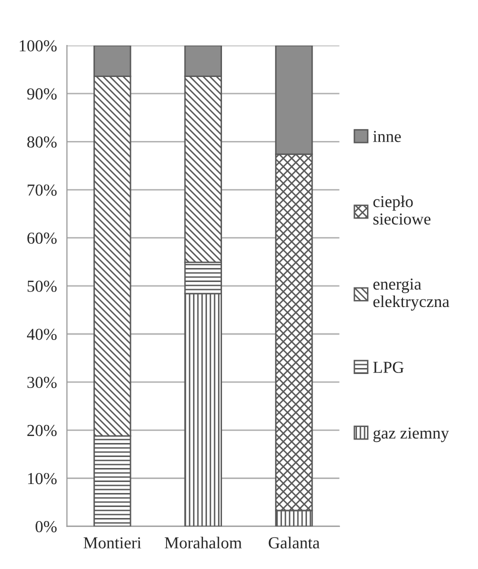  Describe the element at coordinates (42, 94) in the screenshot. I see `y-tick-label: 90%` at that location.